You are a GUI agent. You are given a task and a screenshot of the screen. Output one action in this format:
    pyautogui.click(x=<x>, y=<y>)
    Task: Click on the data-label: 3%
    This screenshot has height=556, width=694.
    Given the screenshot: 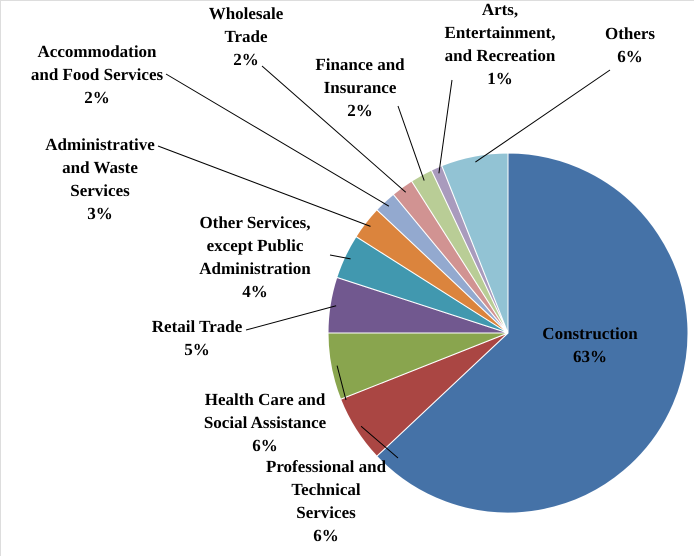 What is the action you would take?
    pyautogui.click(x=100, y=213)
    